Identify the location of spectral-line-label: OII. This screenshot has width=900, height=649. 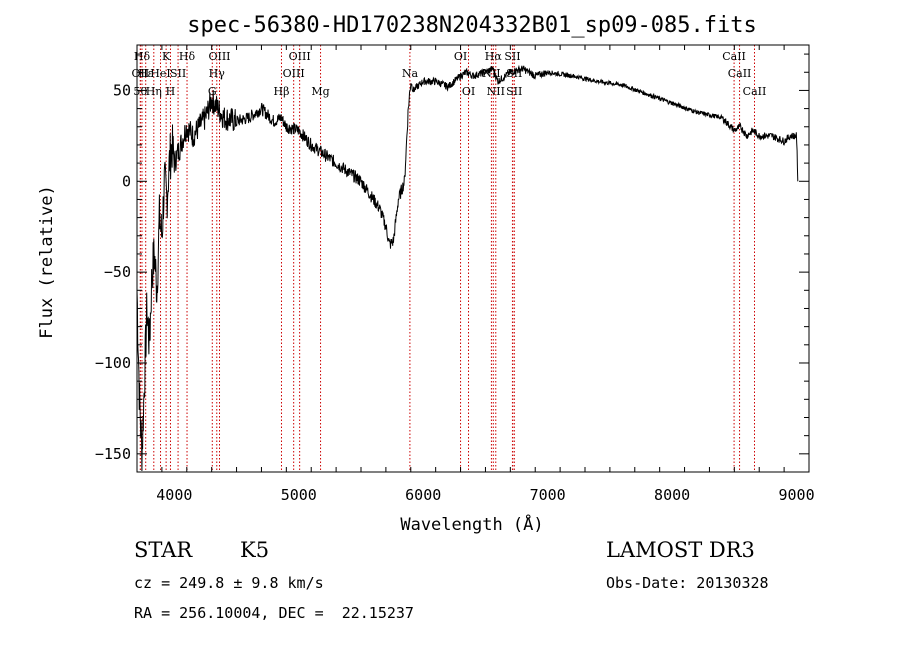
(141, 73).